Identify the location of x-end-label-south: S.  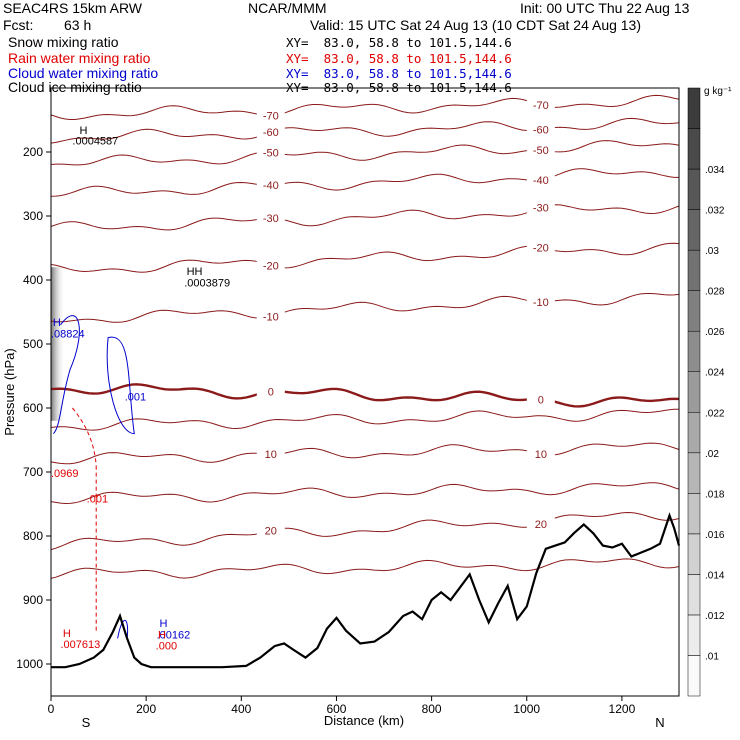
(86, 722).